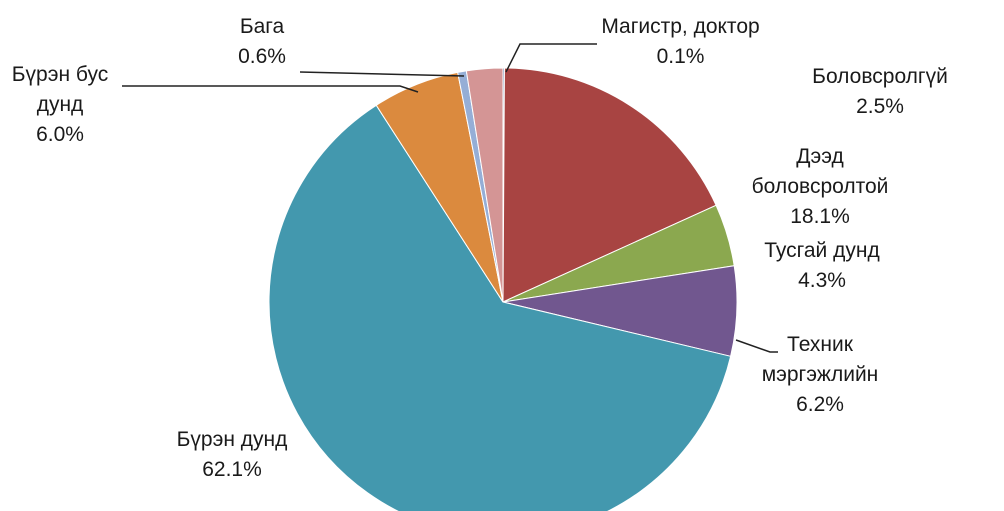 This screenshot has width=1004, height=511. I want to click on label-name: Бүрэн бус дунд, so click(60, 89).